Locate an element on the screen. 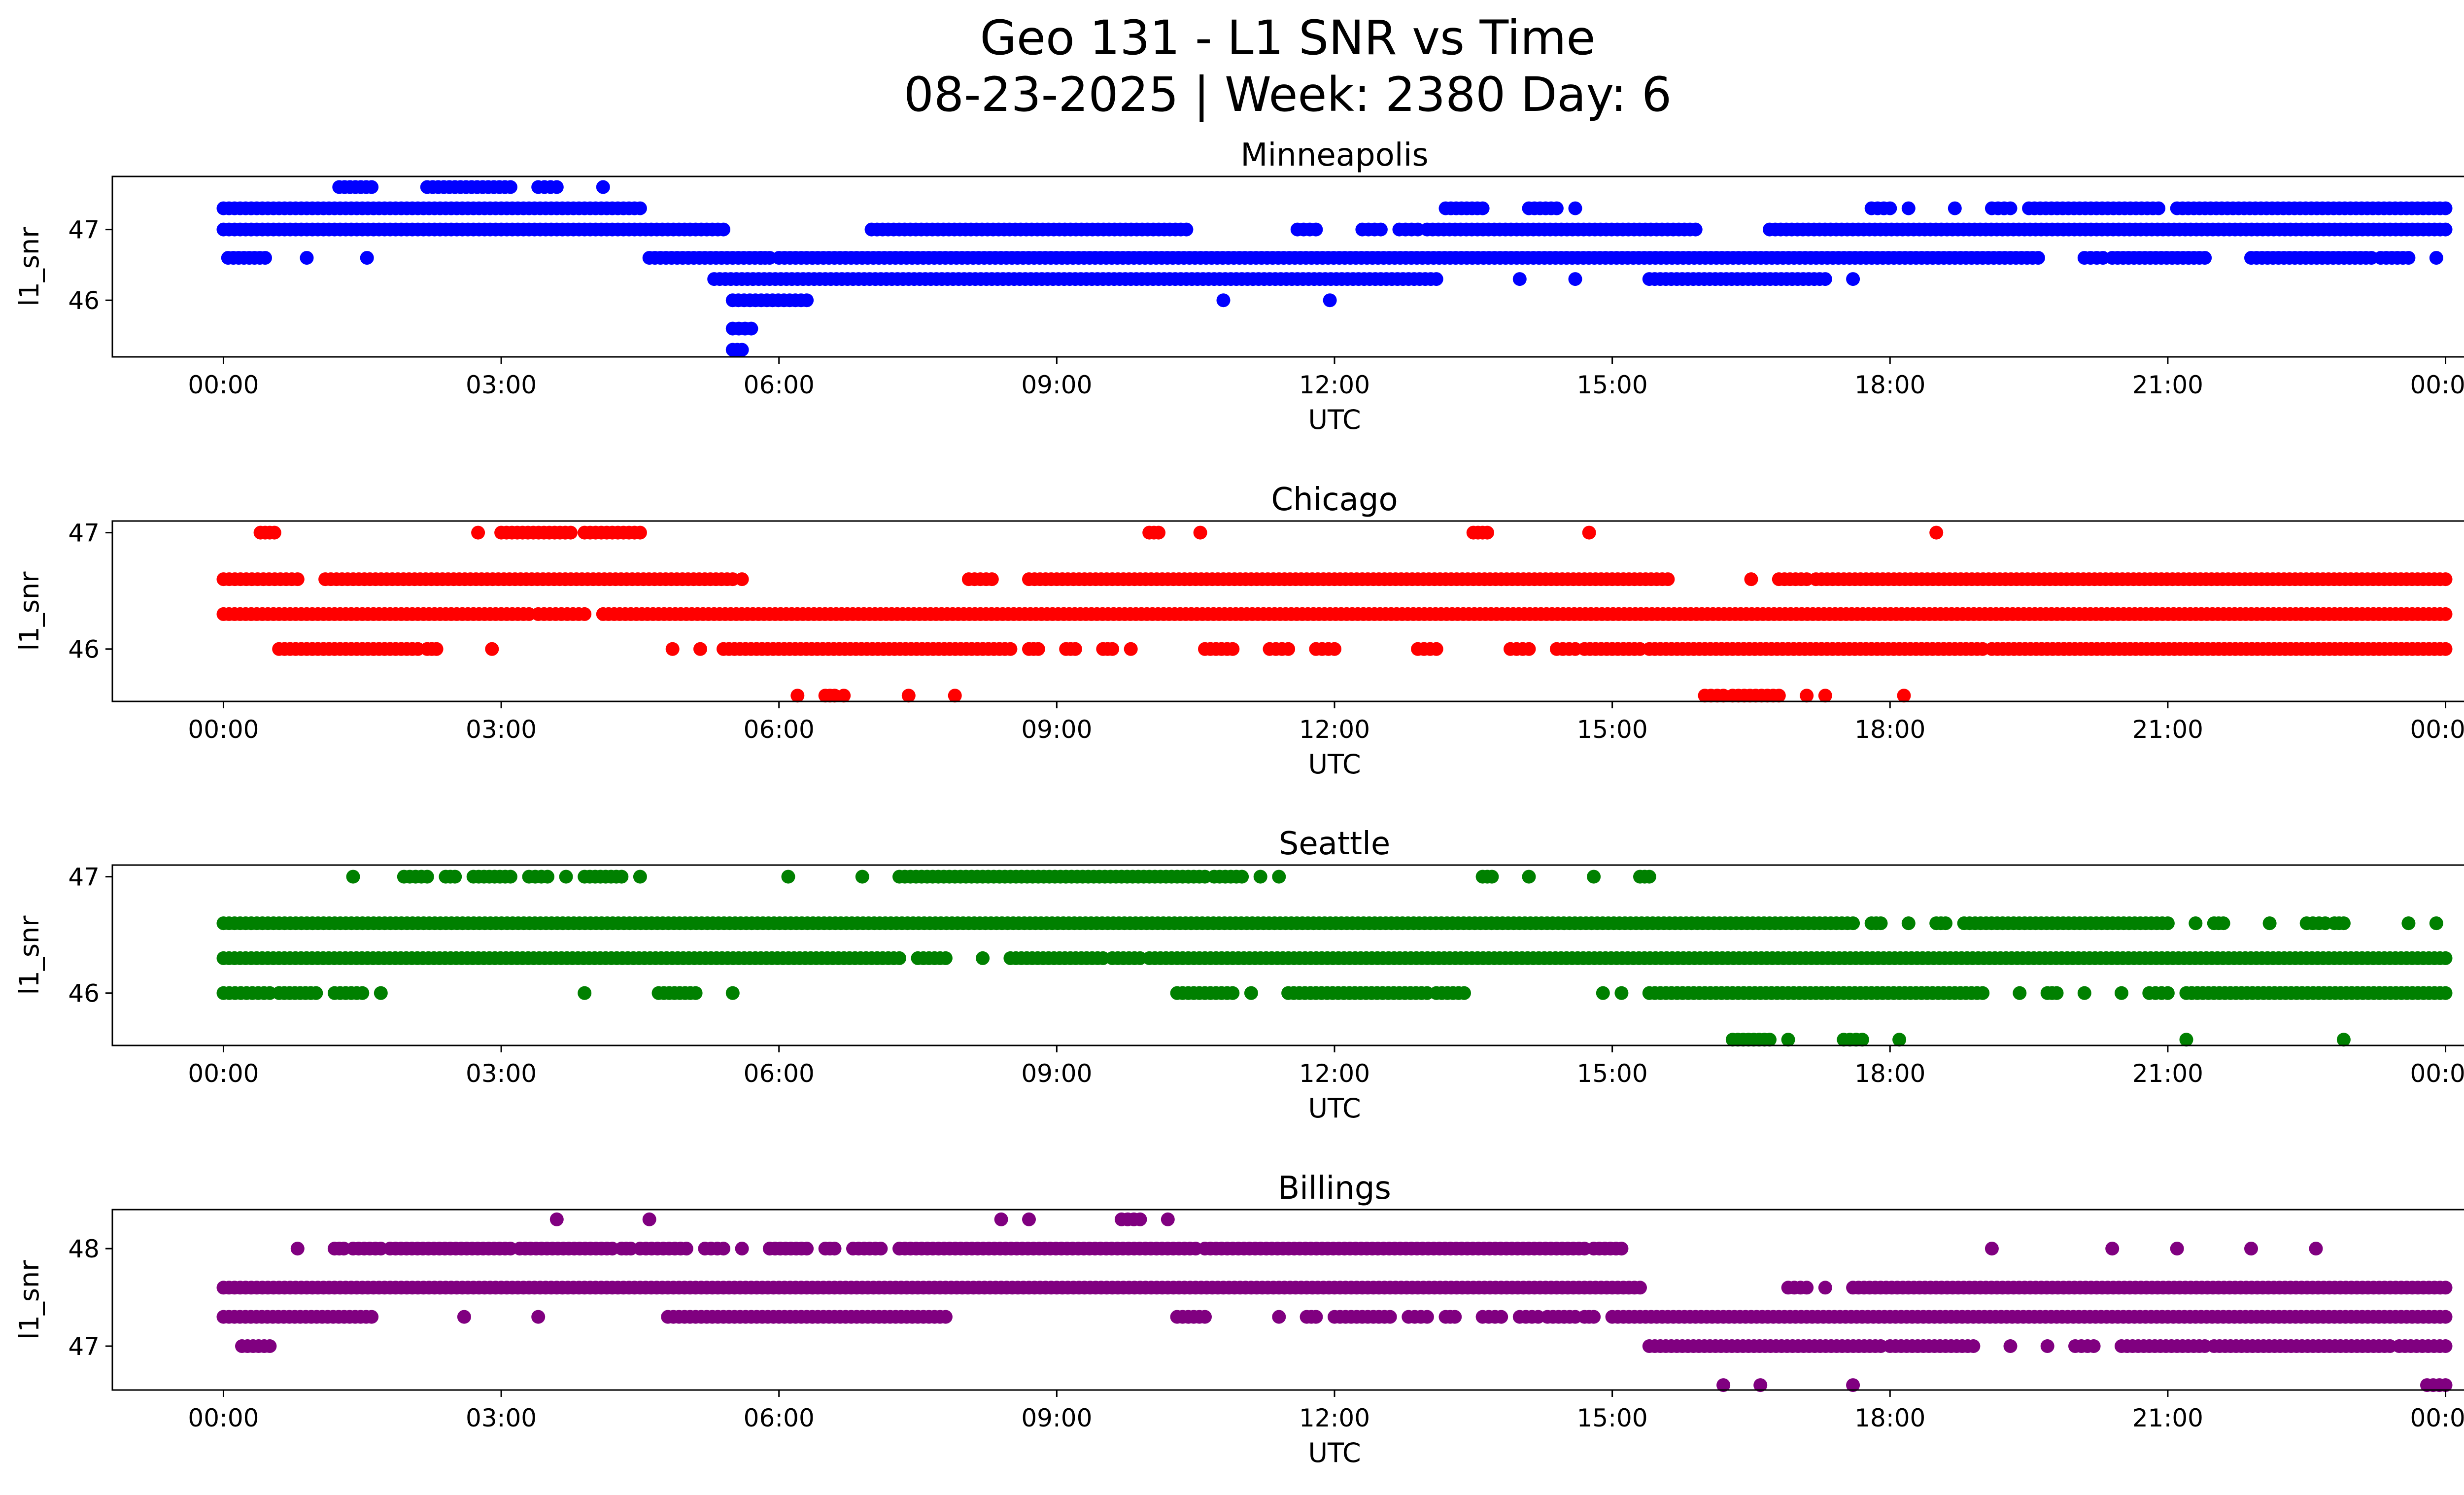  figure-title-line2: 08-23-2025 | Week: 2380 Day: 6 is located at coordinates (1288, 95).